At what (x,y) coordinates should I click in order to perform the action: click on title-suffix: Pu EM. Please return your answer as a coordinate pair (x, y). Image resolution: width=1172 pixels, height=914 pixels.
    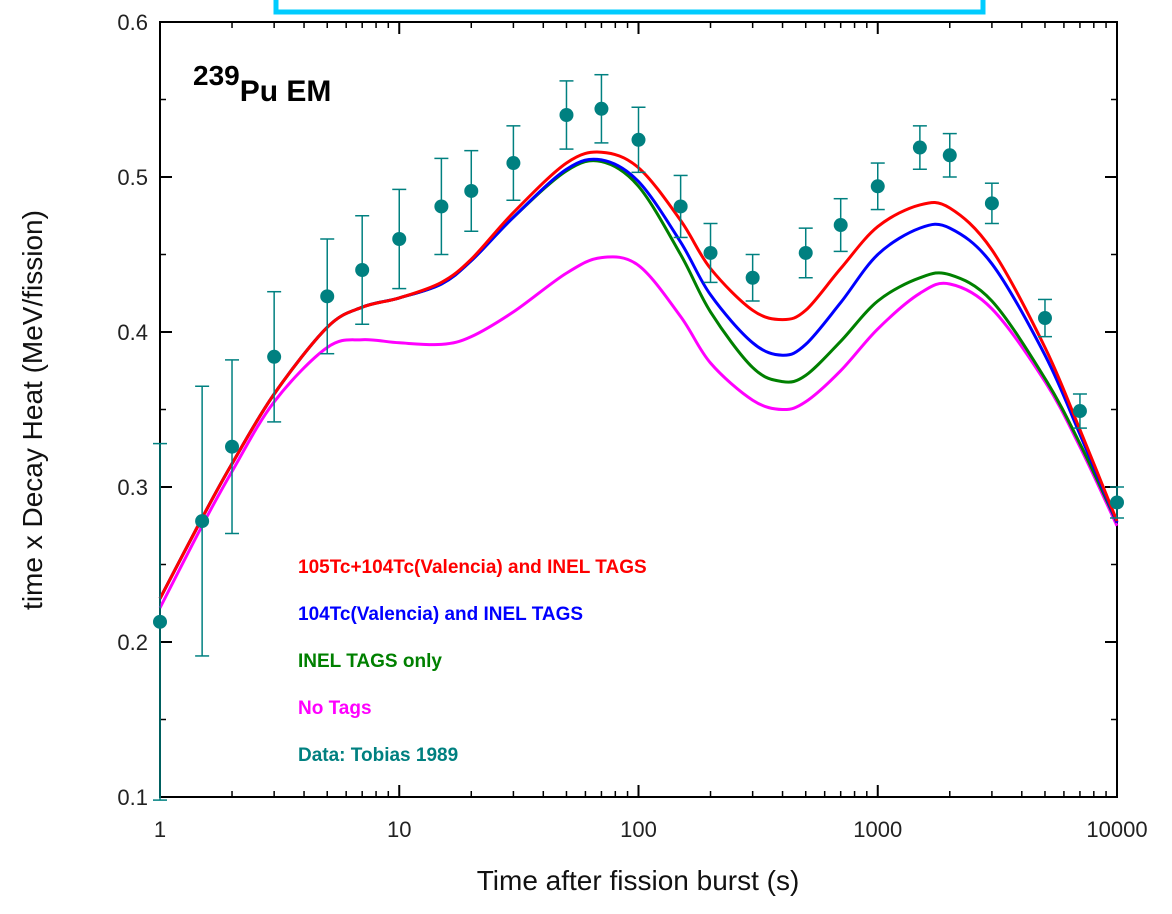
    Looking at the image, I should click on (286, 91).